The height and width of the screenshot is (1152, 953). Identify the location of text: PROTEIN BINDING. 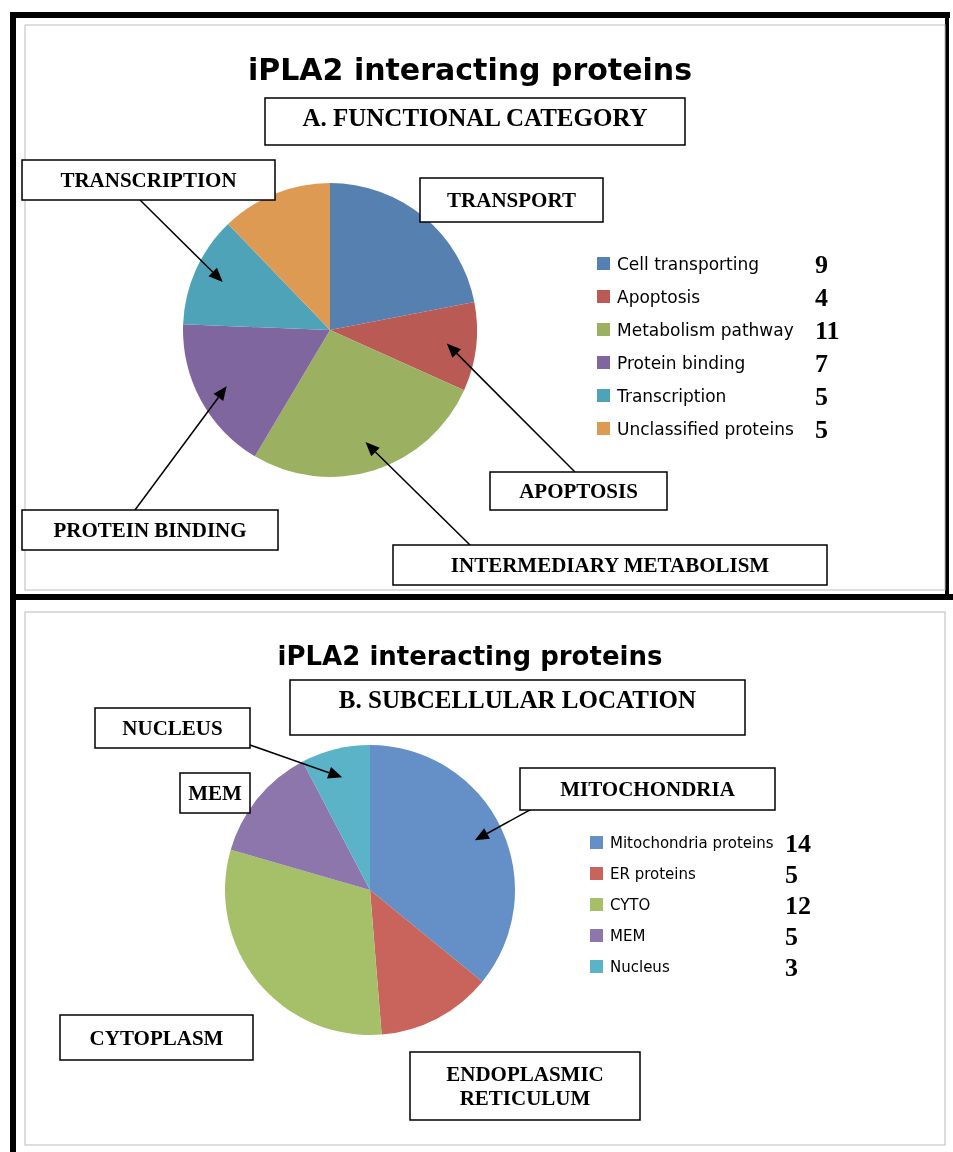
(150, 530).